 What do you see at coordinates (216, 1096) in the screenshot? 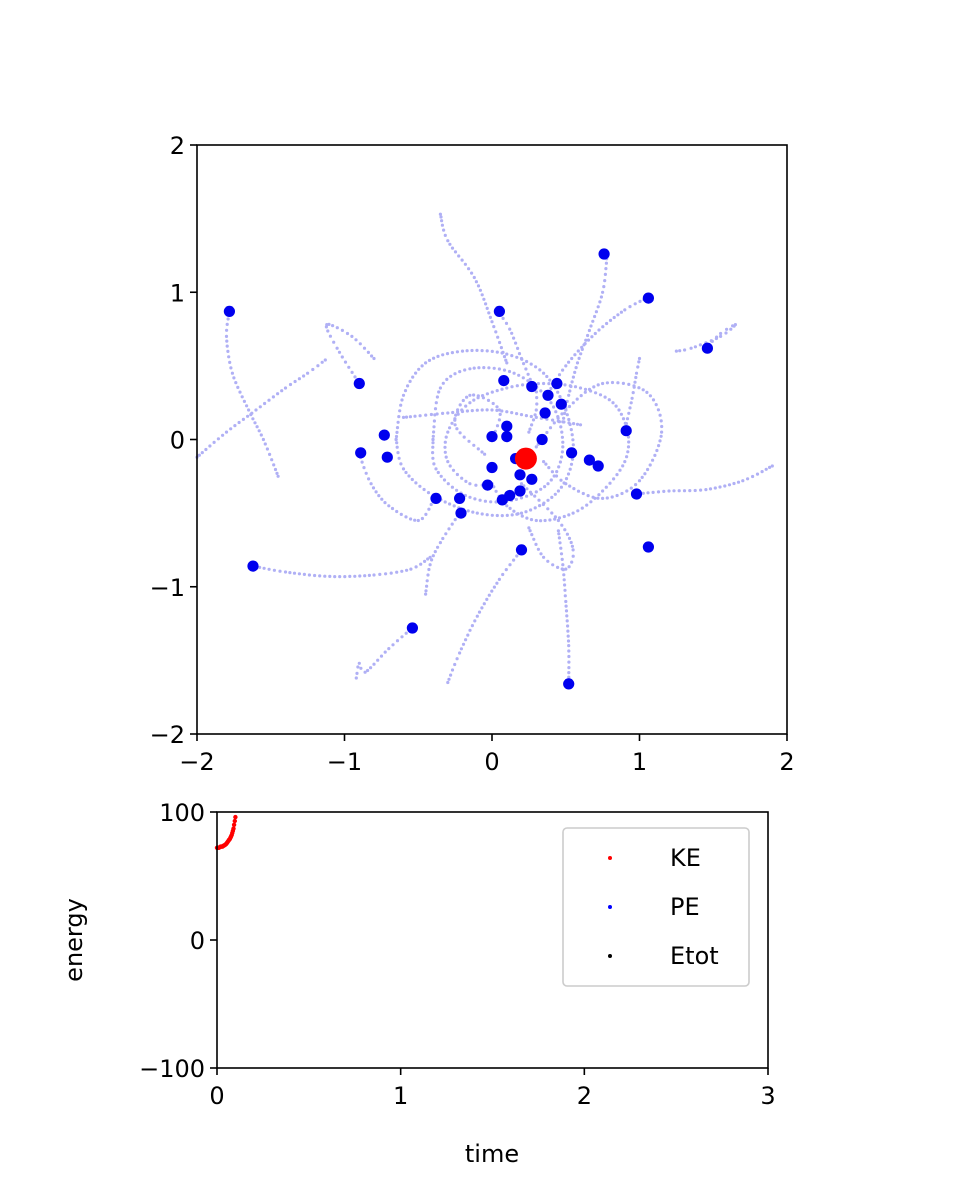
I see `x-tick-label: 0` at bounding box center [216, 1096].